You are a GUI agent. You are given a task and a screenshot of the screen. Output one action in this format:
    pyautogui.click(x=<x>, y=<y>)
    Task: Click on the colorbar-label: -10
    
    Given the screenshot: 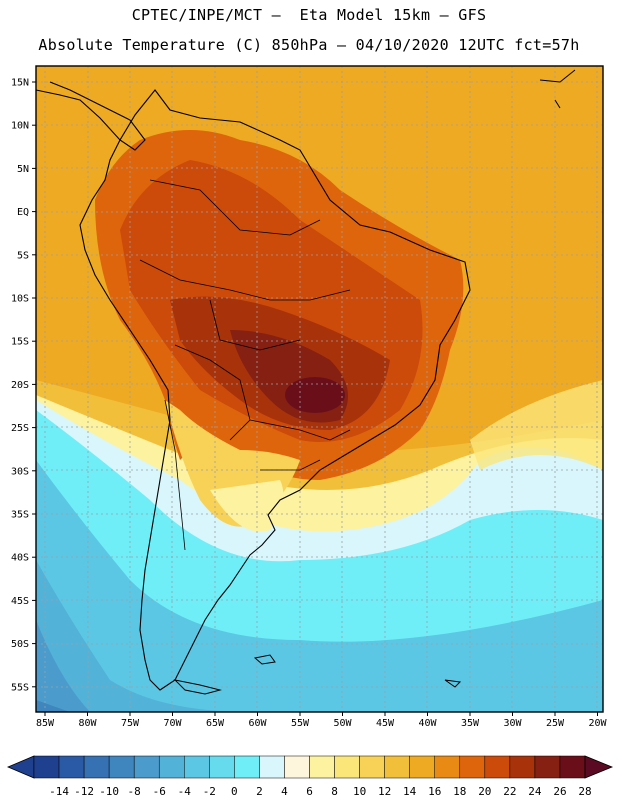 What is the action you would take?
    pyautogui.click(x=109, y=791)
    